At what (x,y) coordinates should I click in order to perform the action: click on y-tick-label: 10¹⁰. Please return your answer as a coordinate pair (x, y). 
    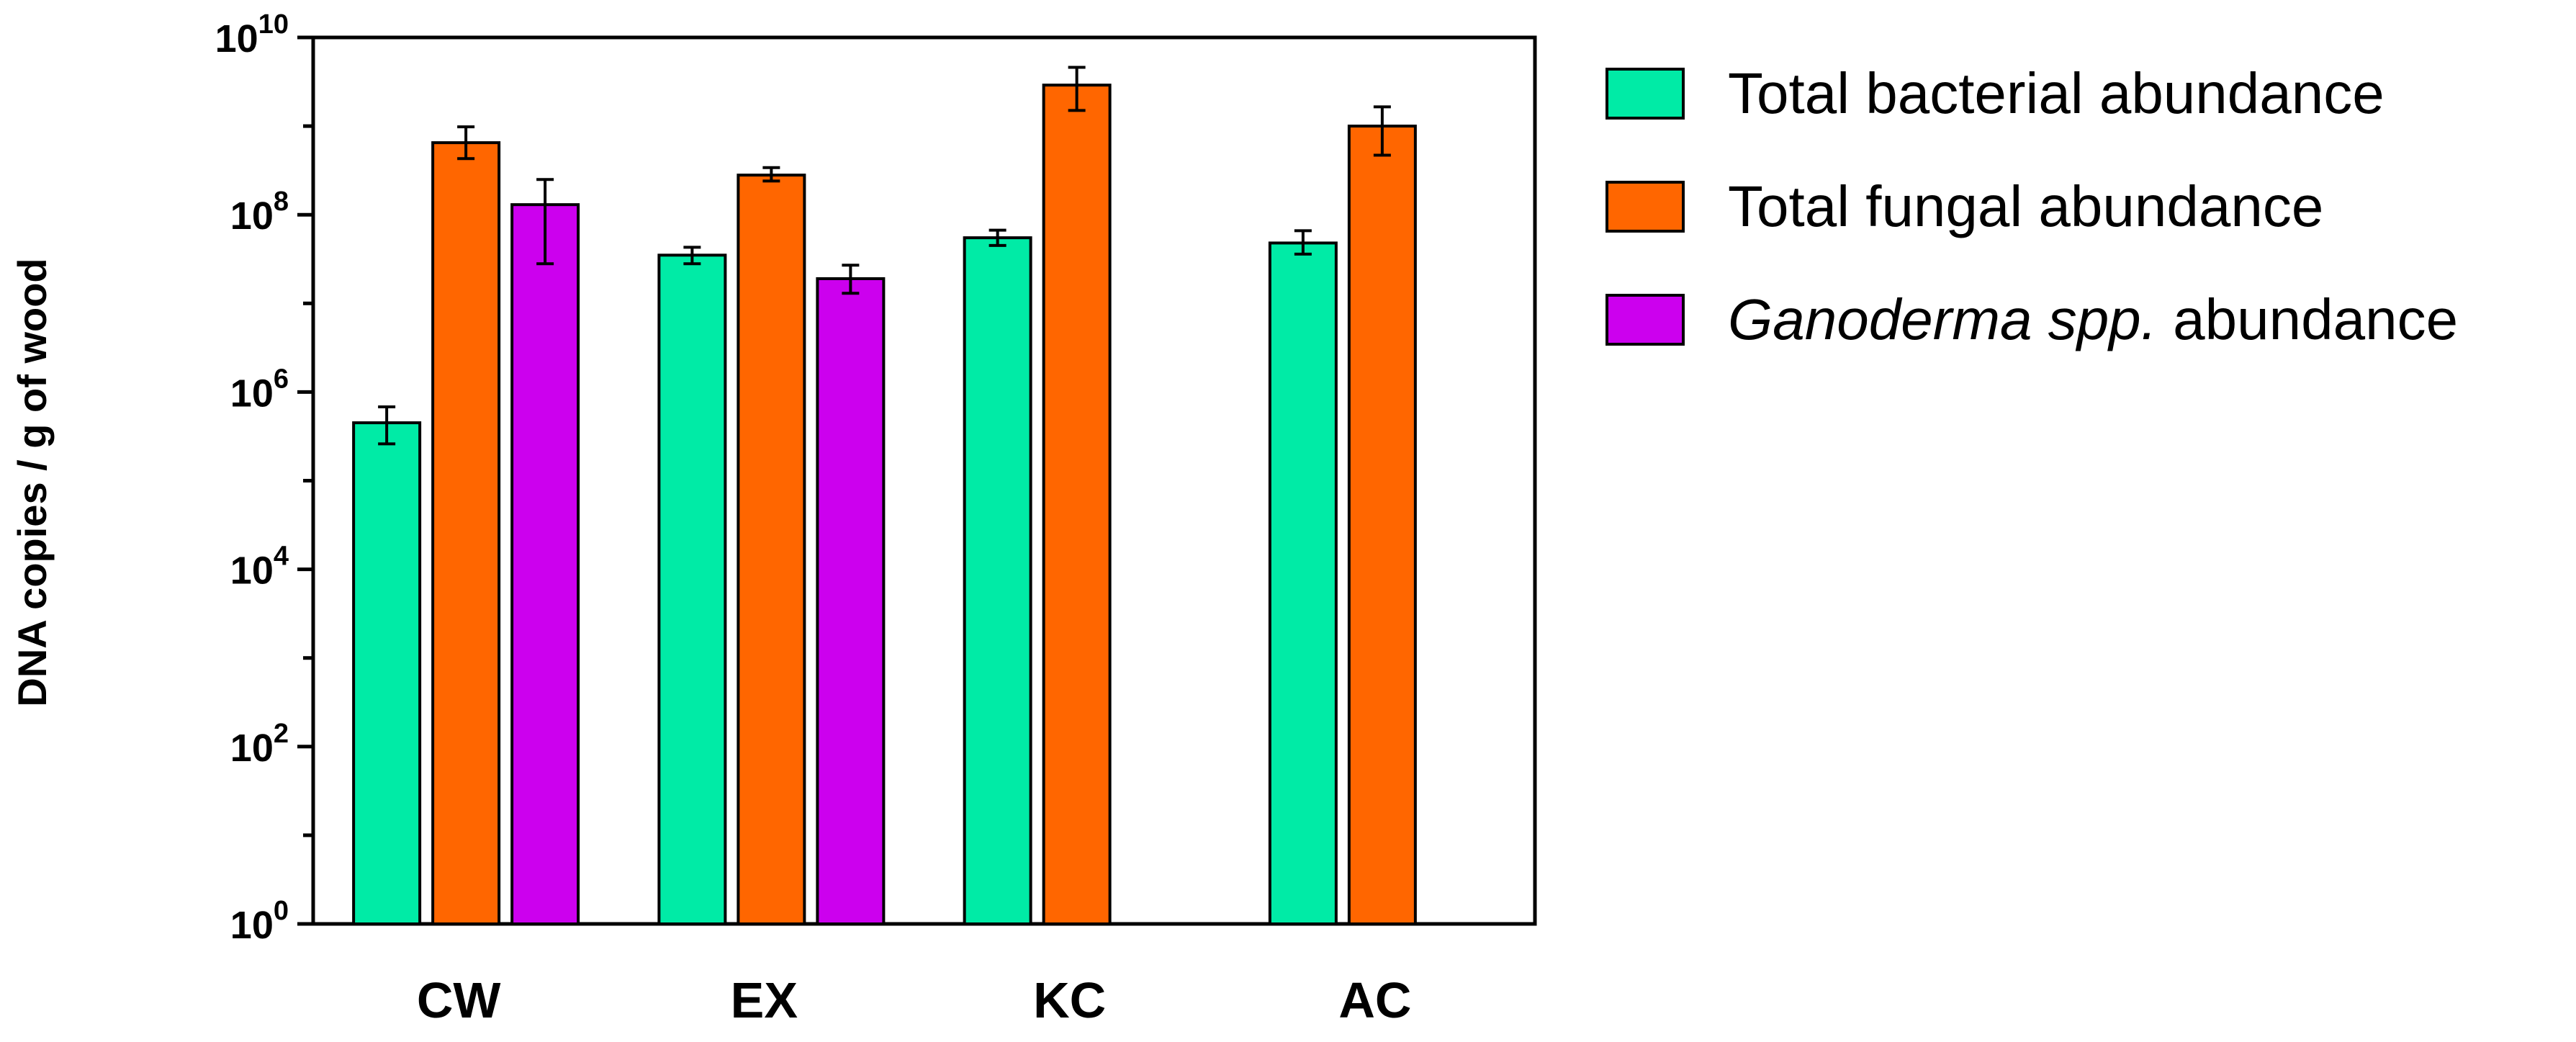
    Looking at the image, I should click on (252, 34).